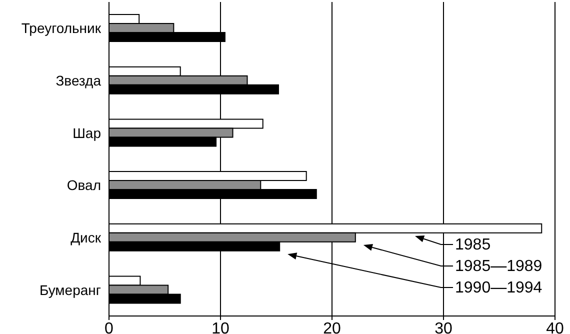 The width and height of the screenshot is (570, 334). Describe the element at coordinates (221, 327) in the screenshot. I see `x-tick-label: 10` at that location.